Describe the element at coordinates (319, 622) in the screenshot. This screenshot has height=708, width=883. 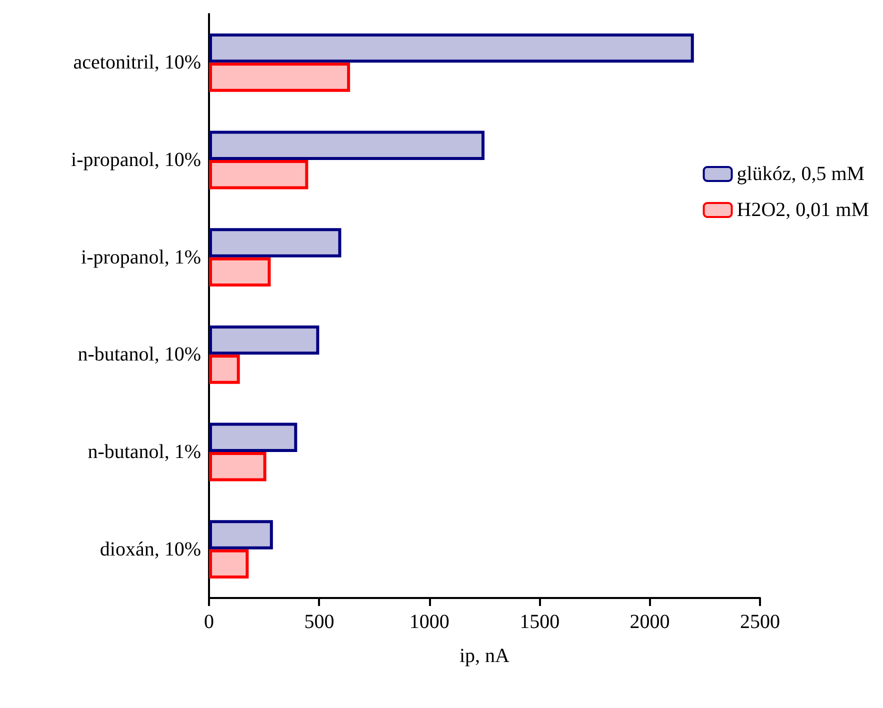
I see `x-tick-label: 500` at that location.